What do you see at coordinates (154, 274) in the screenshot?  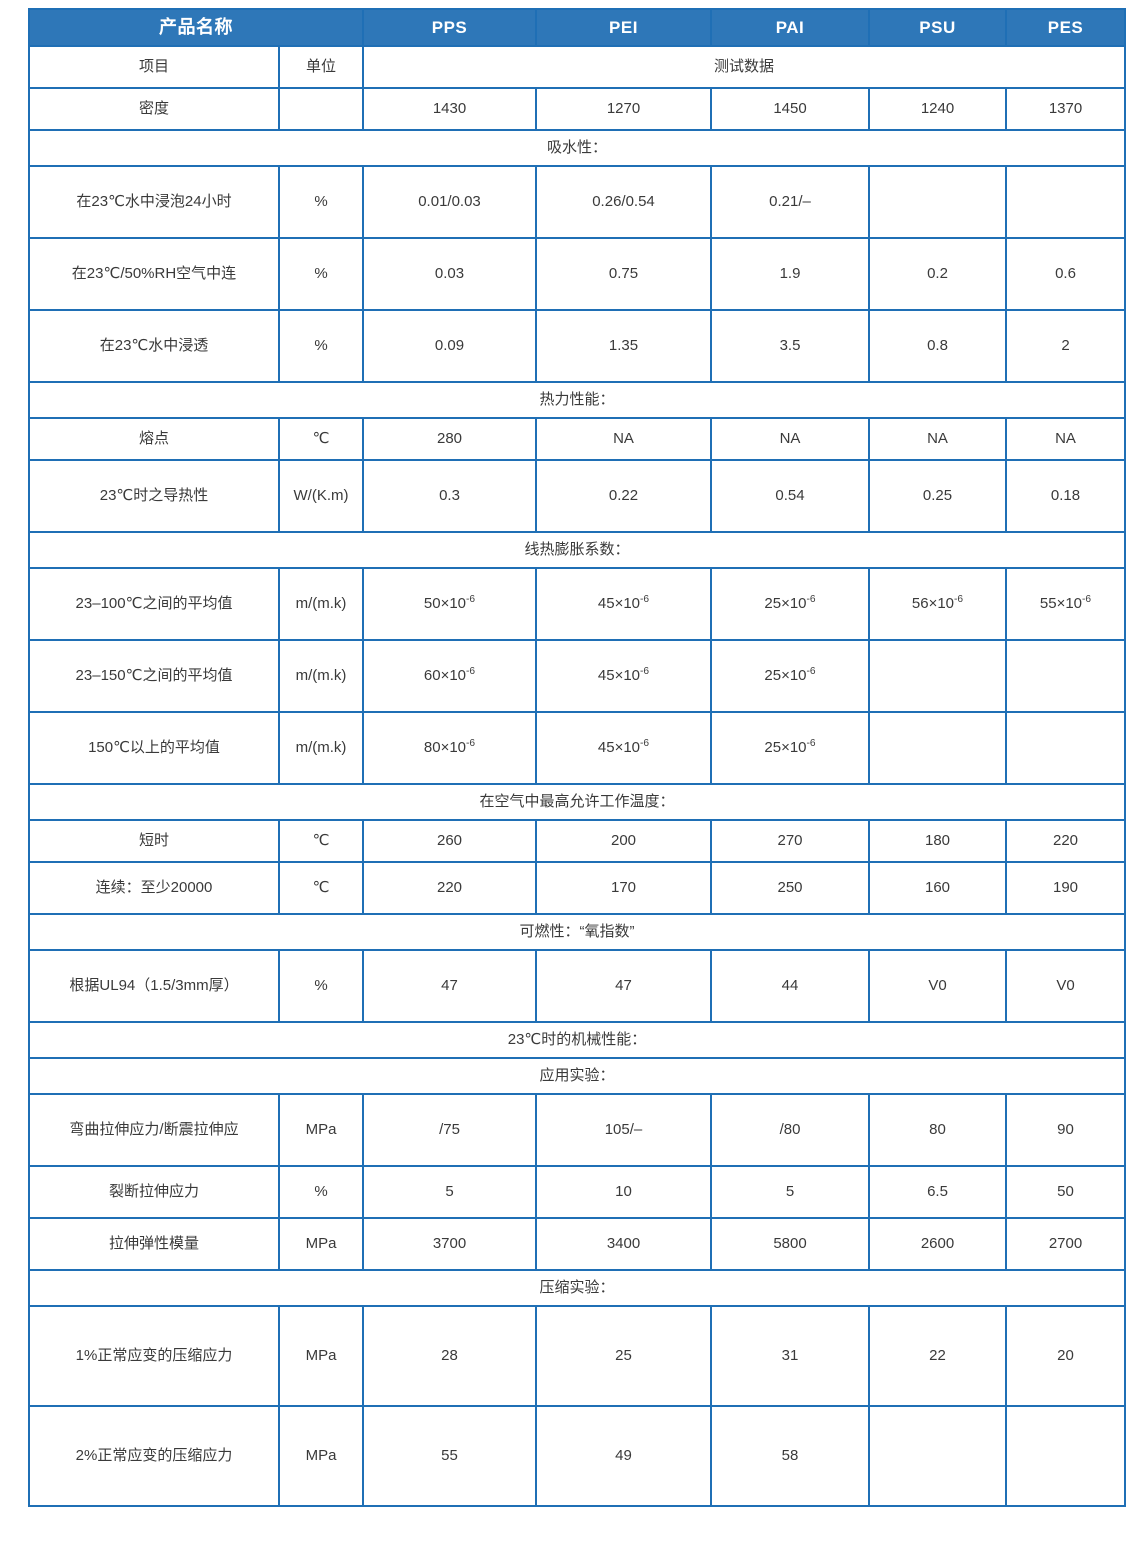 I see `row-item-label: 在23℃/50%RH空气中连` at bounding box center [154, 274].